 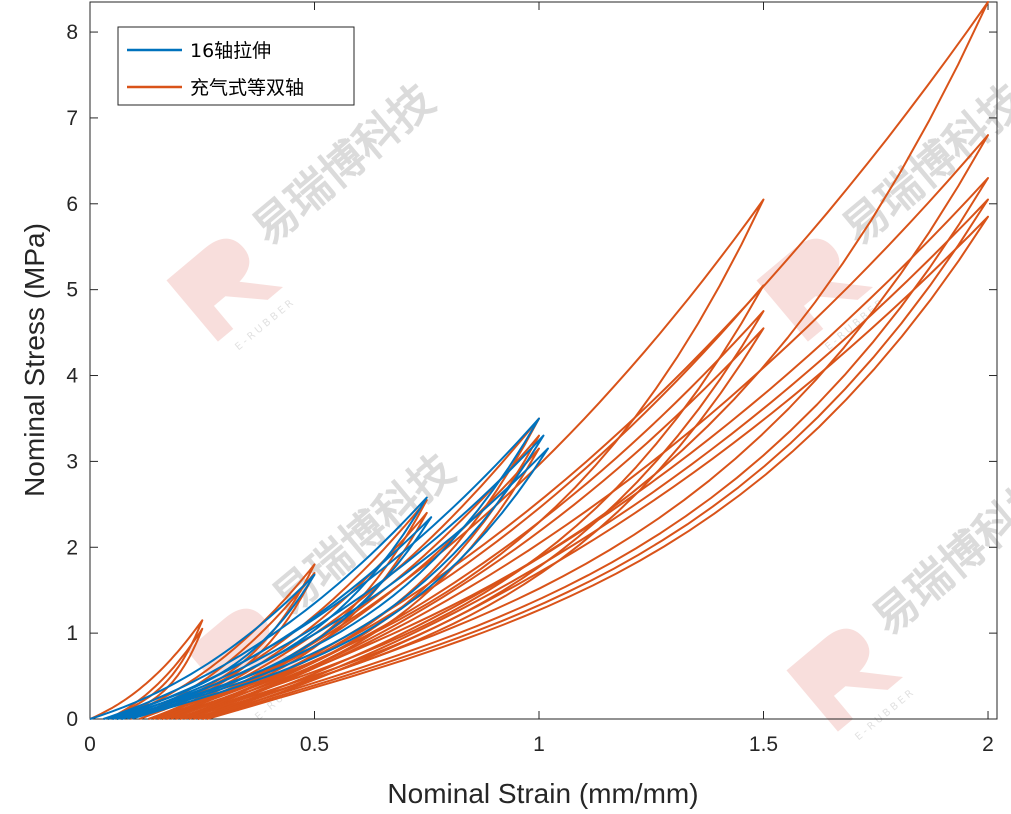 I want to click on y-tick-label: 0, so click(x=72, y=719).